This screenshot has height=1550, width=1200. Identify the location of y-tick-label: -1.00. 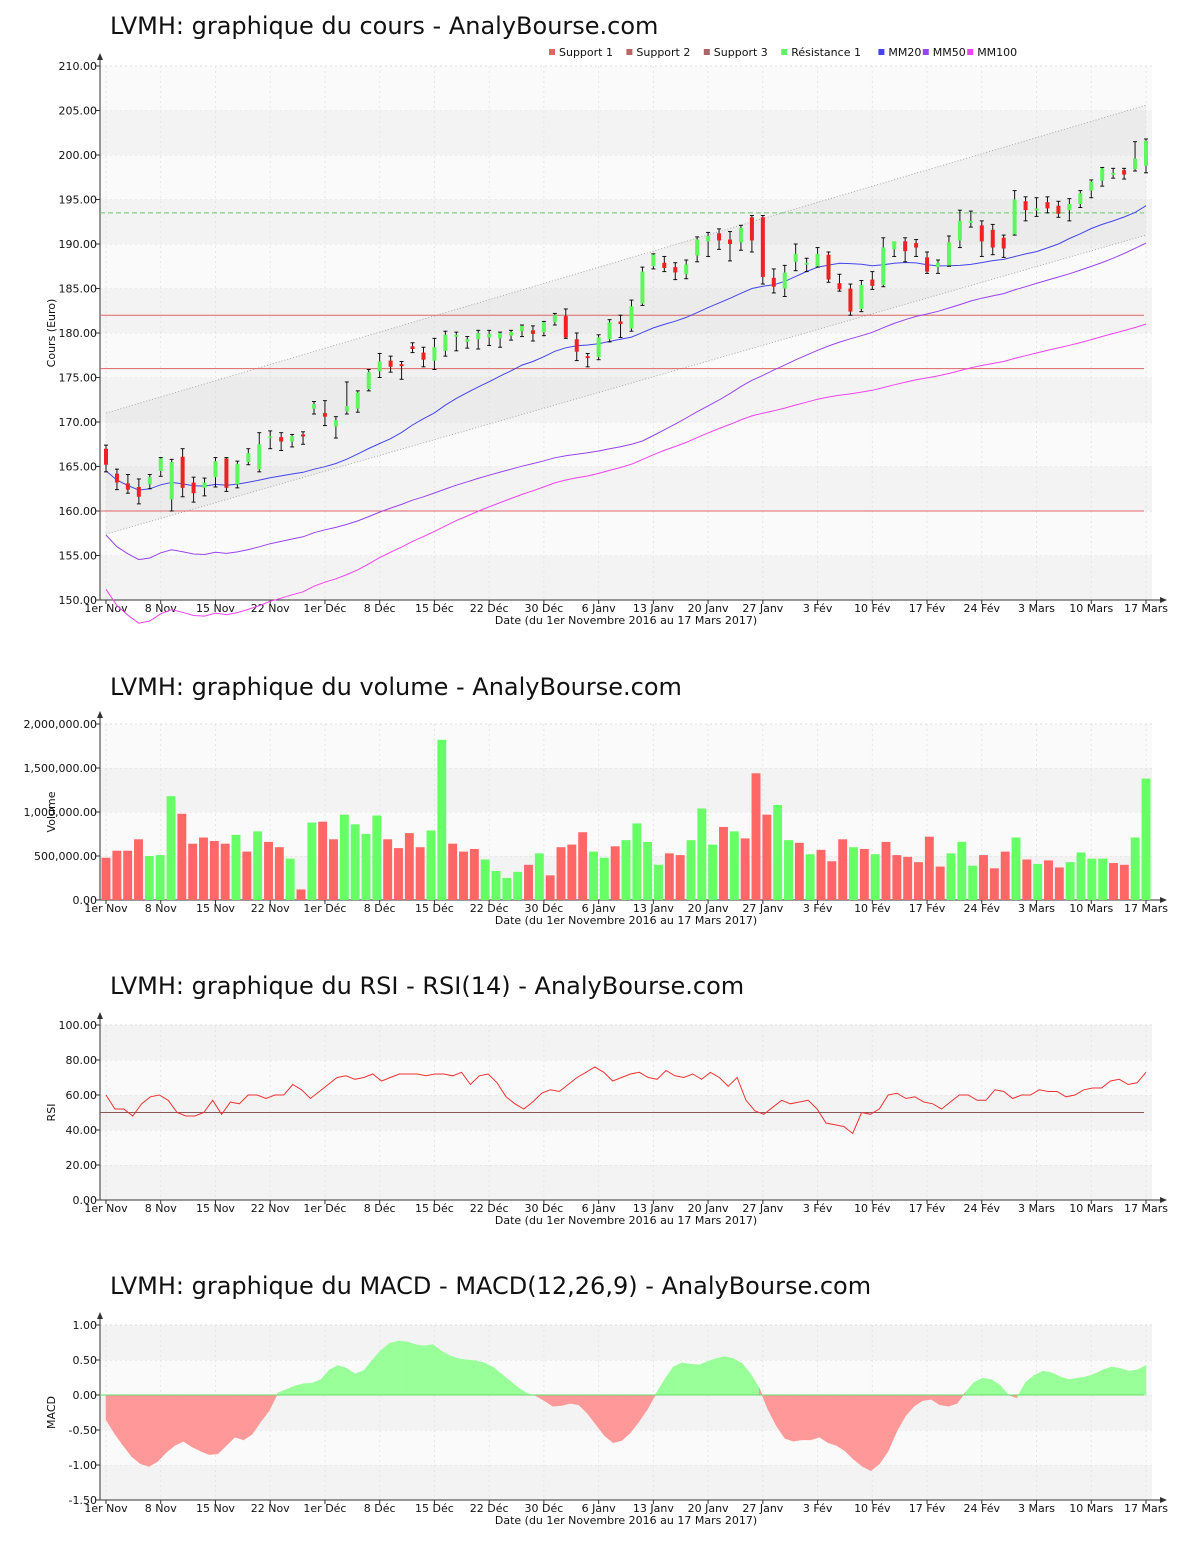
(83, 1465).